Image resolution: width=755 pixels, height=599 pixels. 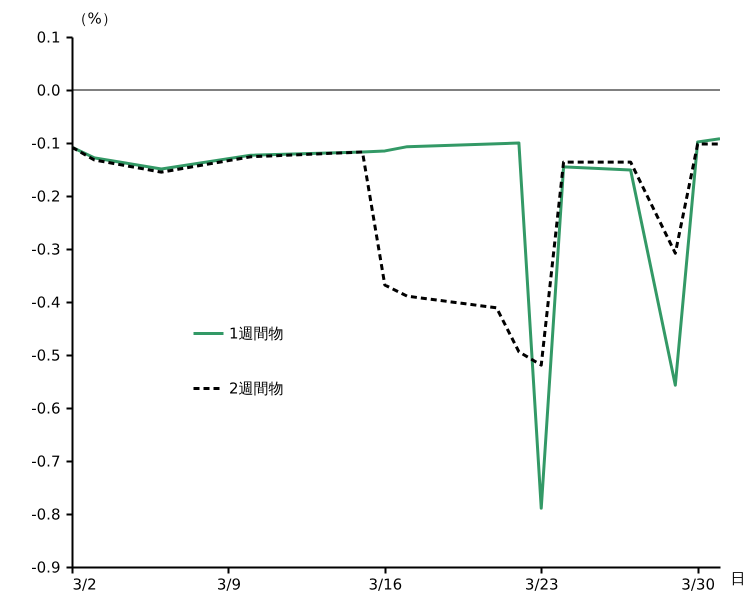 What do you see at coordinates (48, 37) in the screenshot?
I see `y-tick-label: 0.1` at bounding box center [48, 37].